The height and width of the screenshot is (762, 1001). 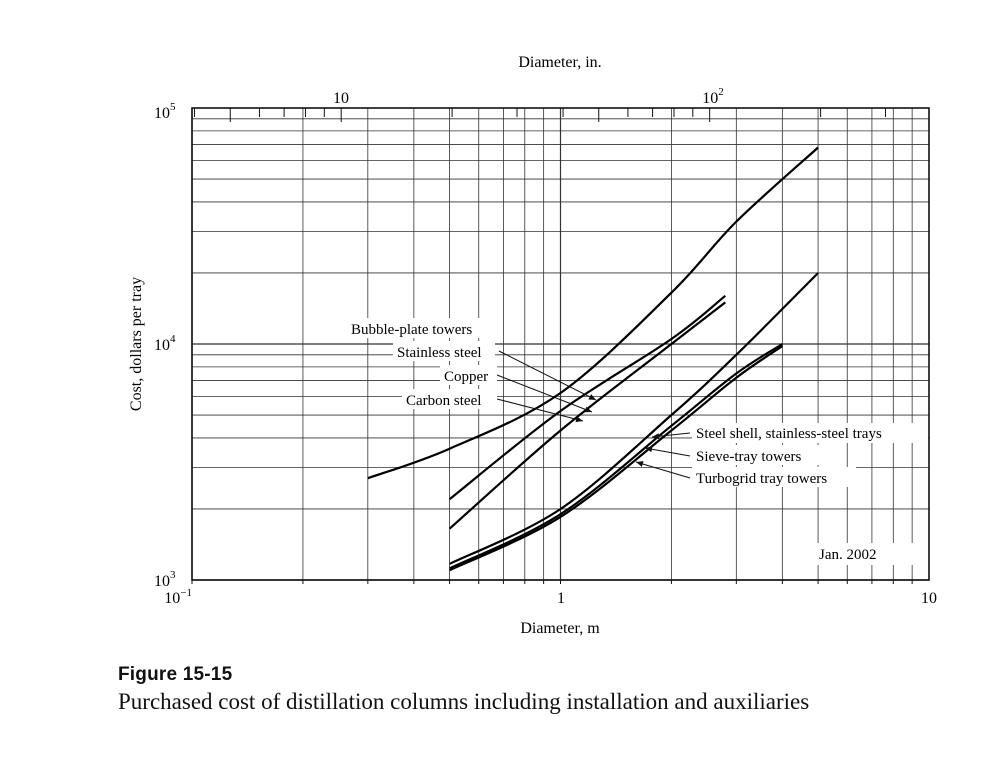 I want to click on annotation-bubble-plate: Bubble-plate towers, so click(x=411, y=330).